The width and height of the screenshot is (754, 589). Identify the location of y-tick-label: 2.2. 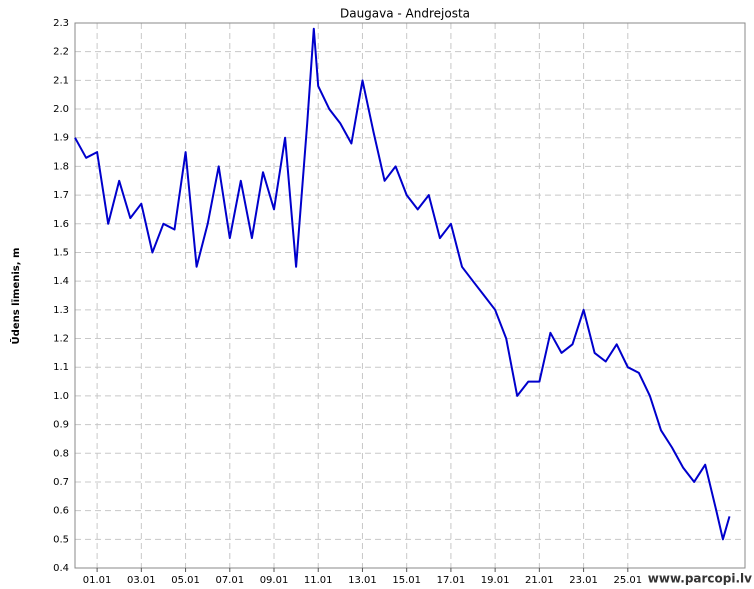
(61, 52).